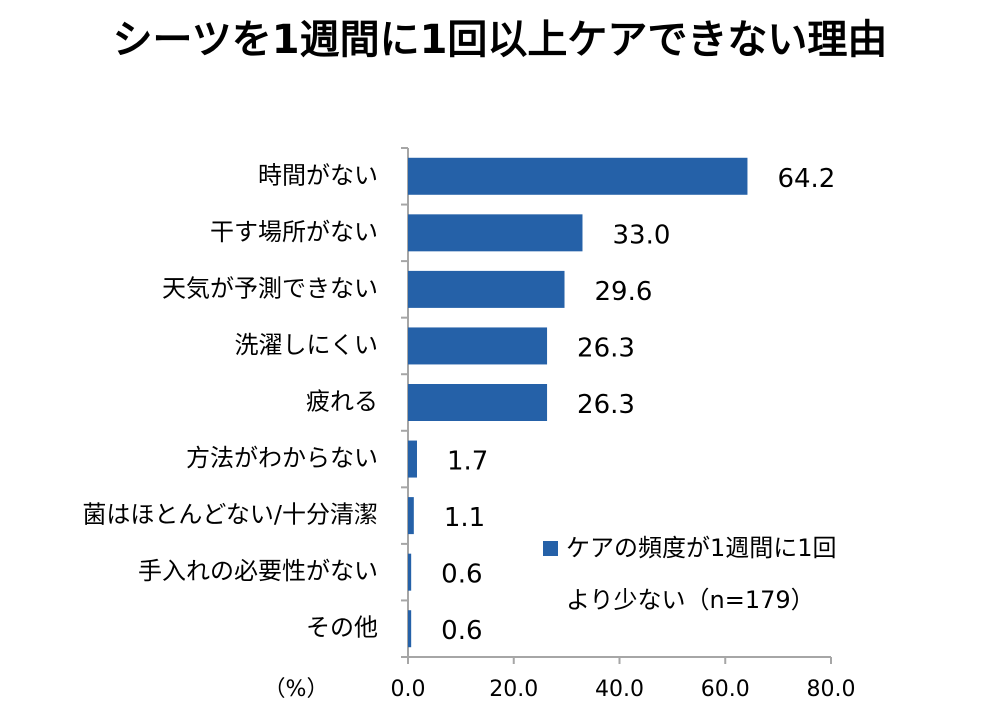 This screenshot has width=1000, height=724. Describe the element at coordinates (513, 689) in the screenshot. I see `x-tick-label: 20.0` at that location.